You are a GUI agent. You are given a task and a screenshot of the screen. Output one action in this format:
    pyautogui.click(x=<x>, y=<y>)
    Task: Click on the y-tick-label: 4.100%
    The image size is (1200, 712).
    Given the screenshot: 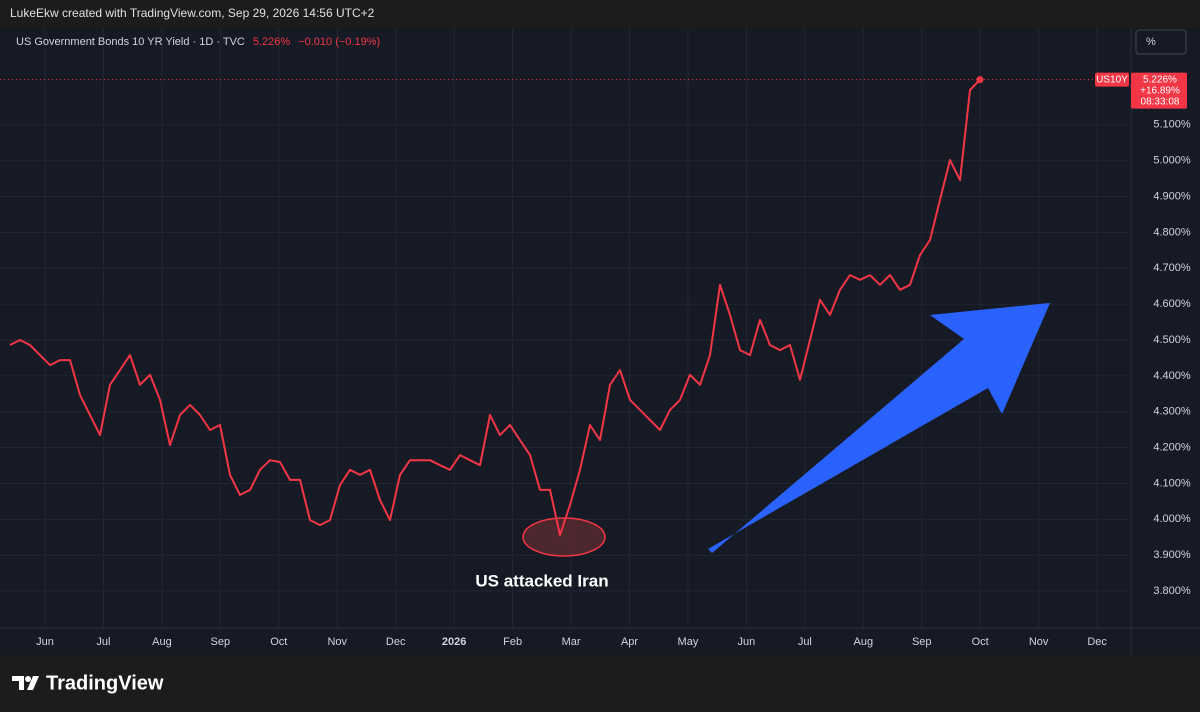 What is the action you would take?
    pyautogui.click(x=1172, y=483)
    